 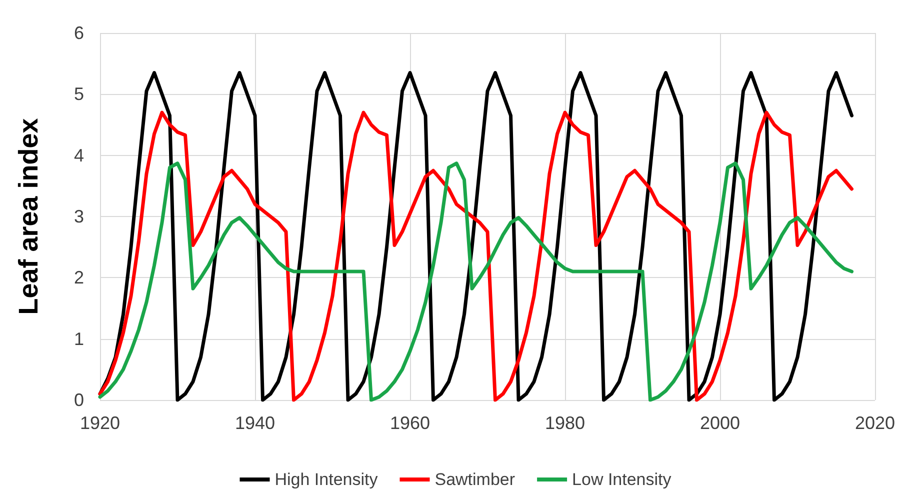 What do you see at coordinates (79, 33) in the screenshot?
I see `y-tick-label: 6` at bounding box center [79, 33].